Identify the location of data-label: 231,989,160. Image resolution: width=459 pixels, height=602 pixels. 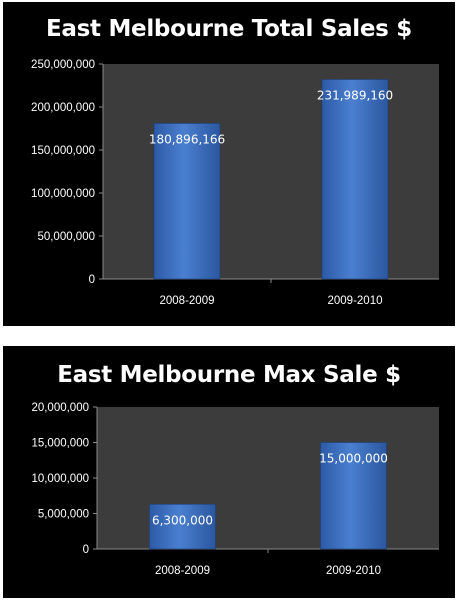
(355, 95).